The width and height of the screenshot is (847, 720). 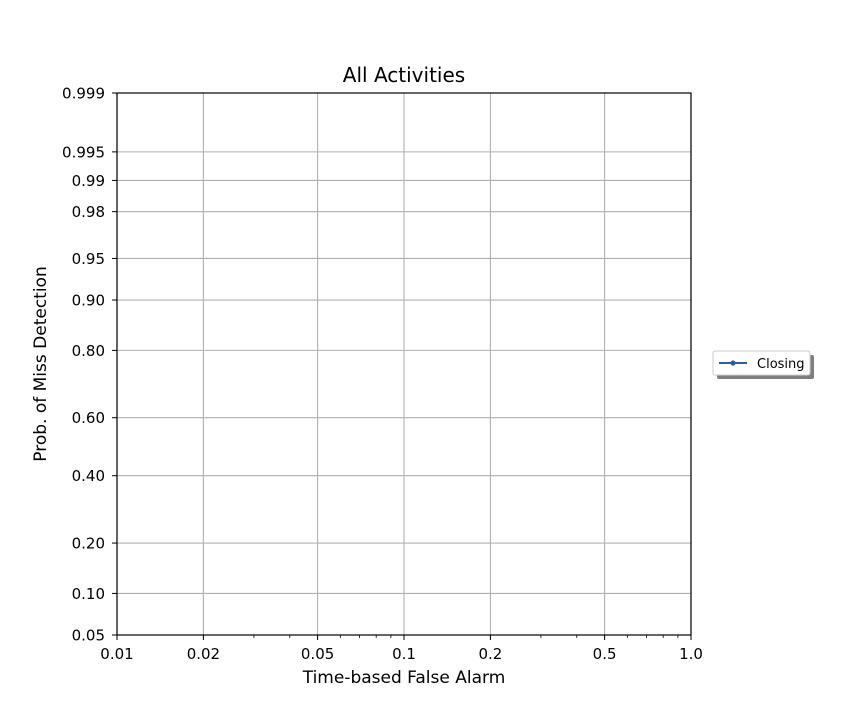 What do you see at coordinates (88, 418) in the screenshot?
I see `y-tick-label: 0.60` at bounding box center [88, 418].